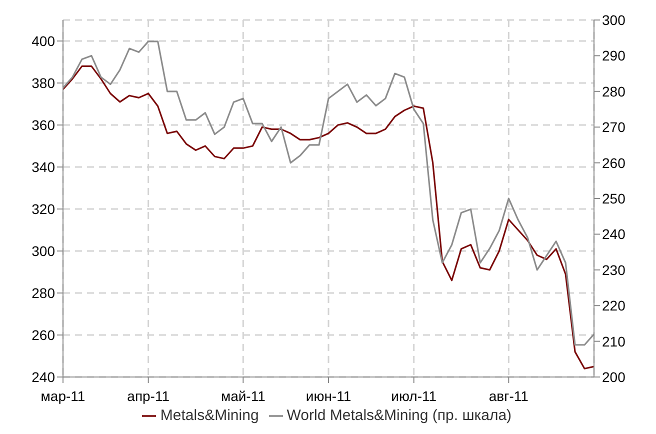 This screenshot has width=656, height=434. What do you see at coordinates (243, 396) in the screenshot?
I see `x-tick-label: май-11` at bounding box center [243, 396].